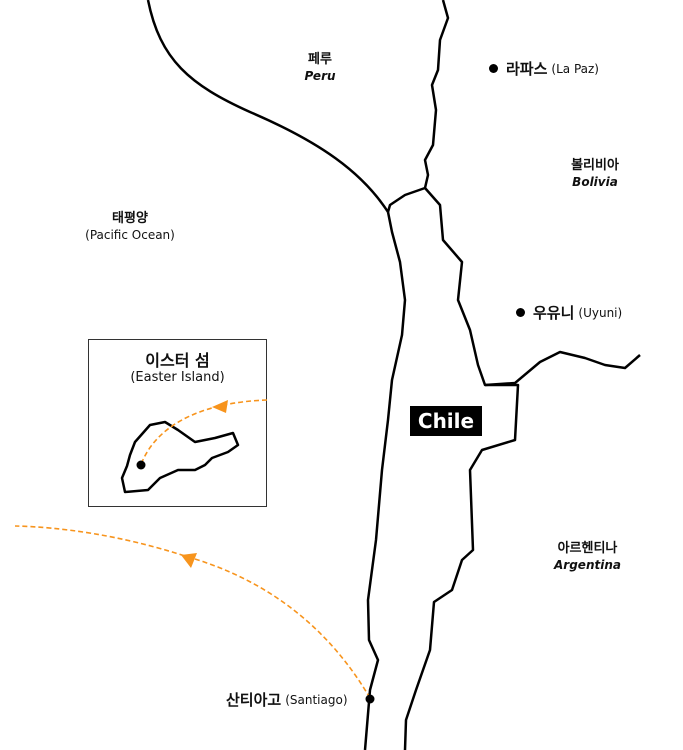 The image size is (683, 750). I want to click on city-santiago-ko: 산티아고, so click(254, 700).